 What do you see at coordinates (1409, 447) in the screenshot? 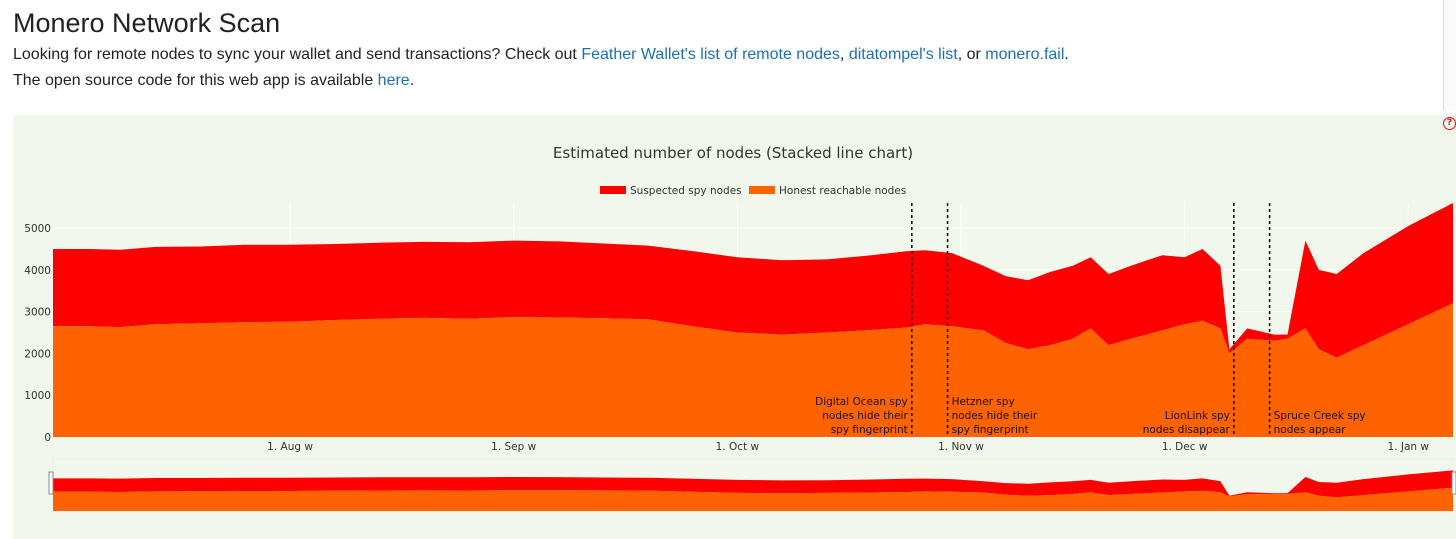
I see `x-tick-label: 1. Jan w` at bounding box center [1409, 447].